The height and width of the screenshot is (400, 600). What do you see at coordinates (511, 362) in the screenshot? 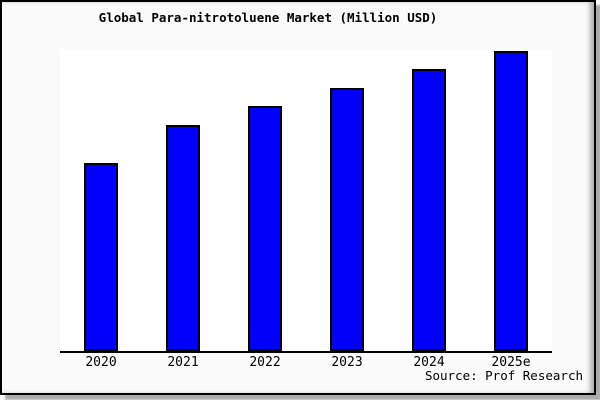
I see `x-tick-label-2025e: 2025e` at bounding box center [511, 362].